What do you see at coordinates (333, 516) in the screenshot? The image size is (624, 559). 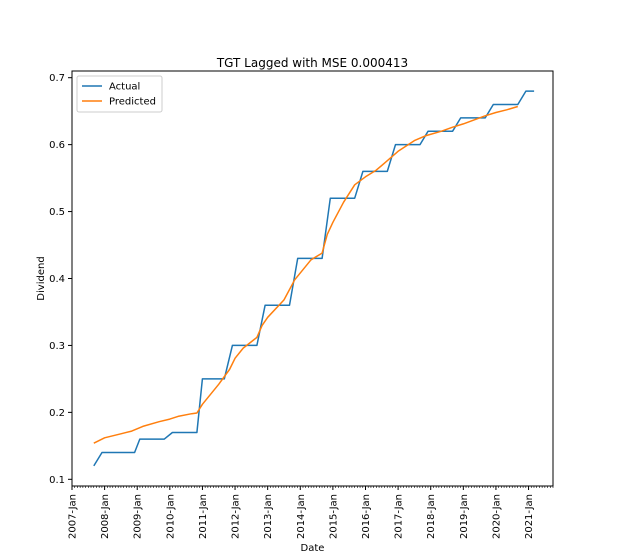 I see `x-tick-label: 2015-Jan` at bounding box center [333, 516].